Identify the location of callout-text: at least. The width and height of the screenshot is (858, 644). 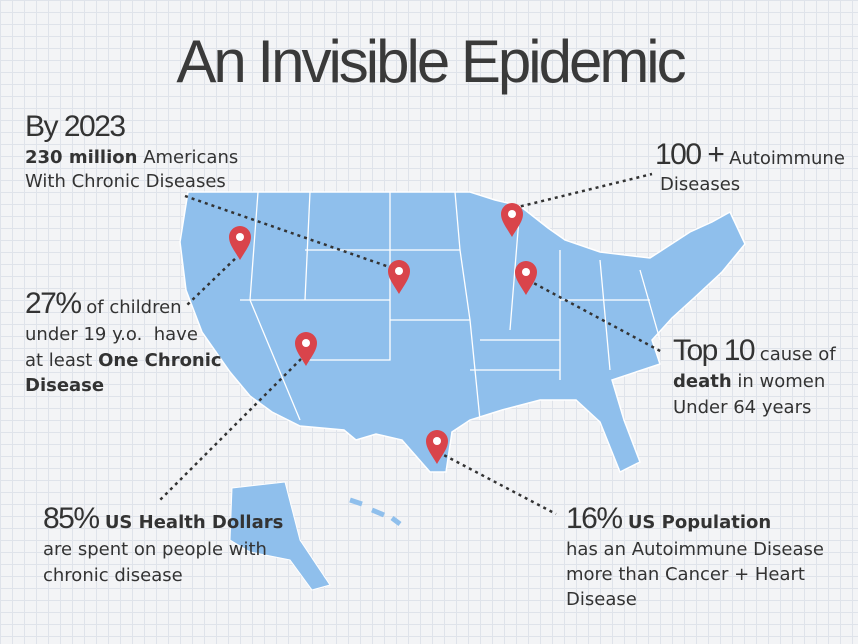
(61, 360).